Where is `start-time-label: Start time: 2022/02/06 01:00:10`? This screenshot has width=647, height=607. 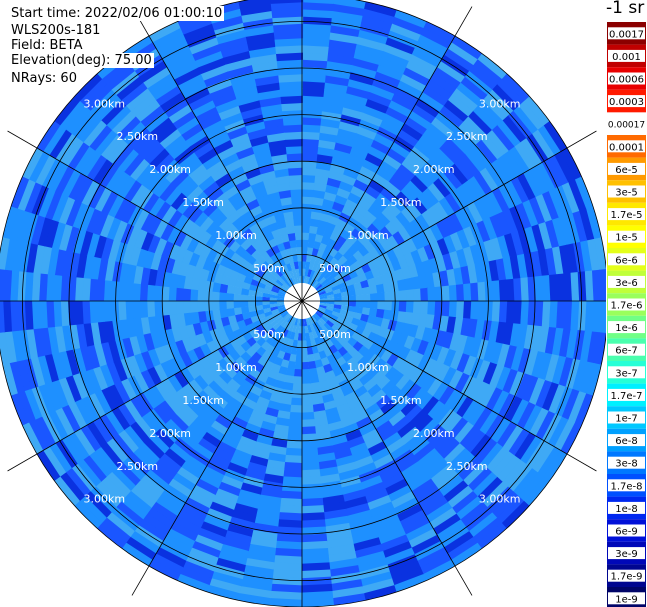 start-time-label: Start time: 2022/02/06 01:00:10 is located at coordinates (118, 13).